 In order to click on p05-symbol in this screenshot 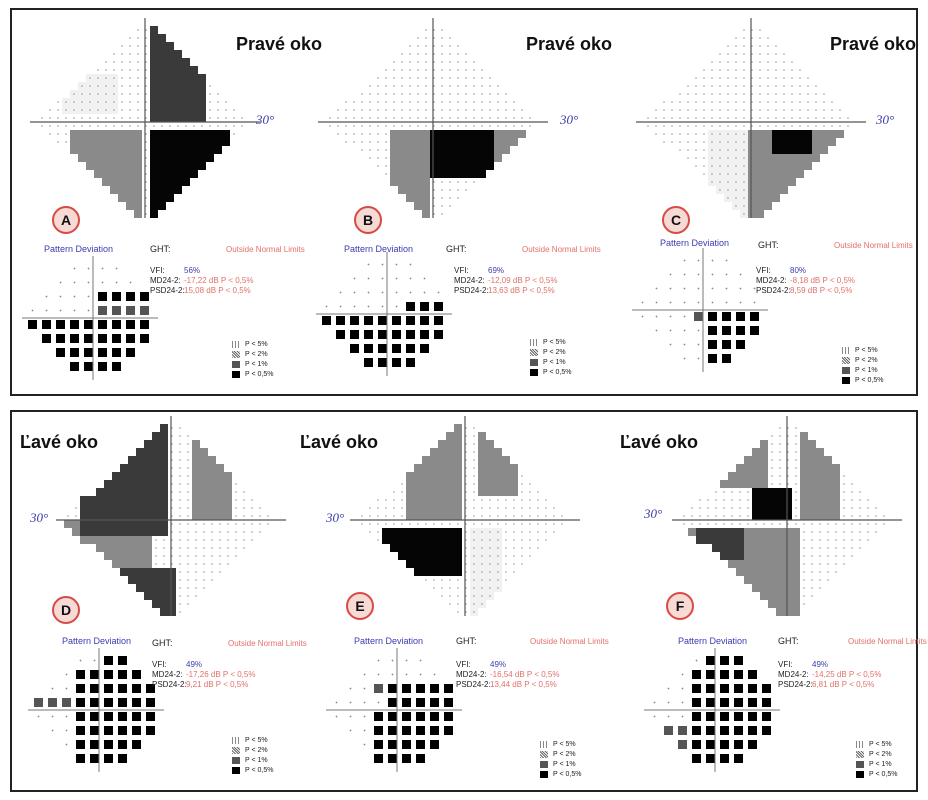, I will do `click(860, 774)`.